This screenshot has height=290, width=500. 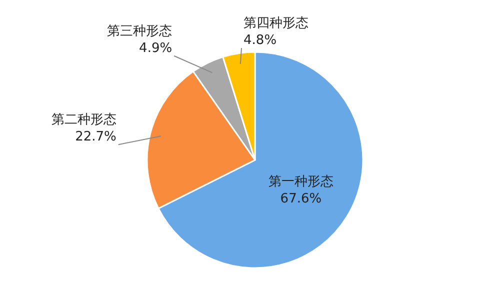 I want to click on data-label: 22.7%, so click(x=95, y=137).